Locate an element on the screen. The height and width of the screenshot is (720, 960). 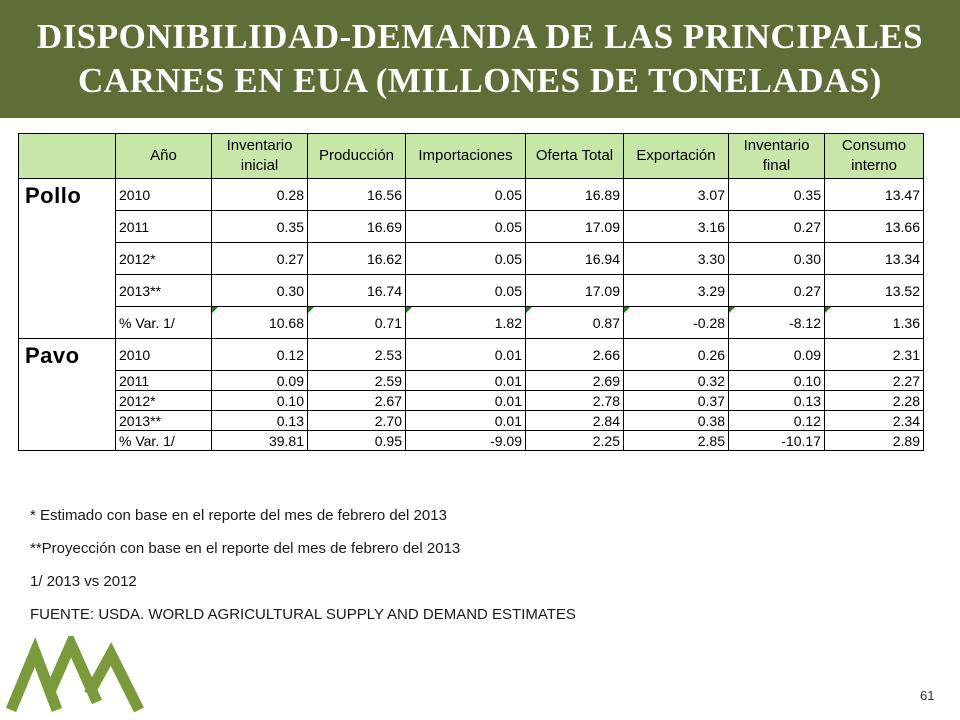
value-cell: 2.66 is located at coordinates (574, 354).